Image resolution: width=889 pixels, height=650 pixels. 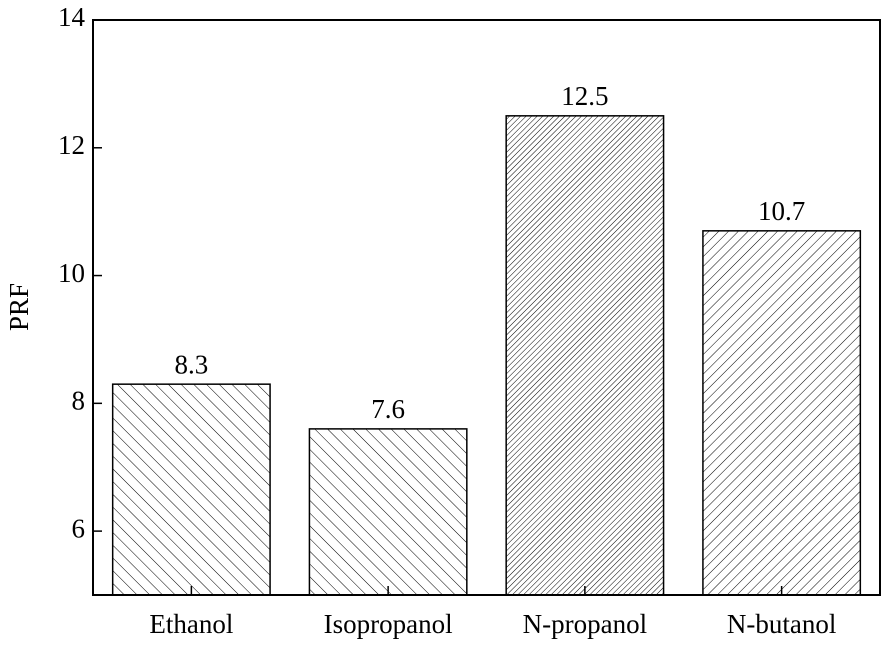 What do you see at coordinates (19, 307) in the screenshot?
I see `y-axis-label: PRF` at bounding box center [19, 307].